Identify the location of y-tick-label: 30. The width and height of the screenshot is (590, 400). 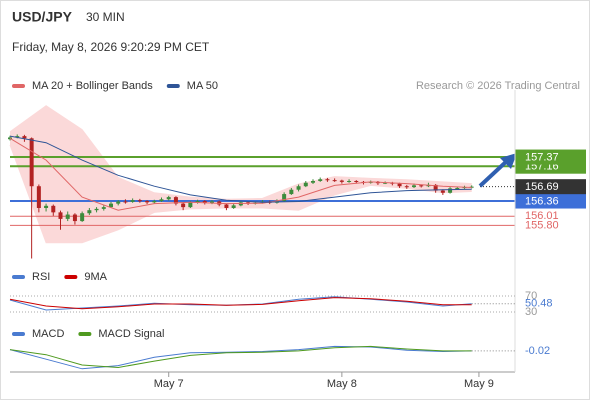
(531, 312).